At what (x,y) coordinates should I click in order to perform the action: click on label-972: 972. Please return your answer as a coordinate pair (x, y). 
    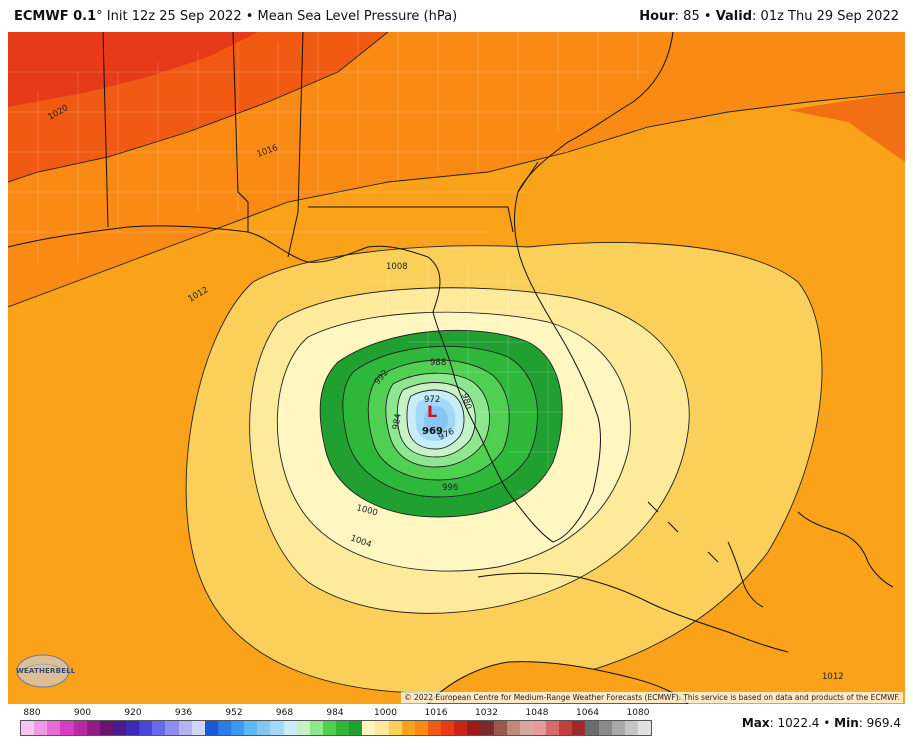
    Looking at the image, I should click on (432, 400).